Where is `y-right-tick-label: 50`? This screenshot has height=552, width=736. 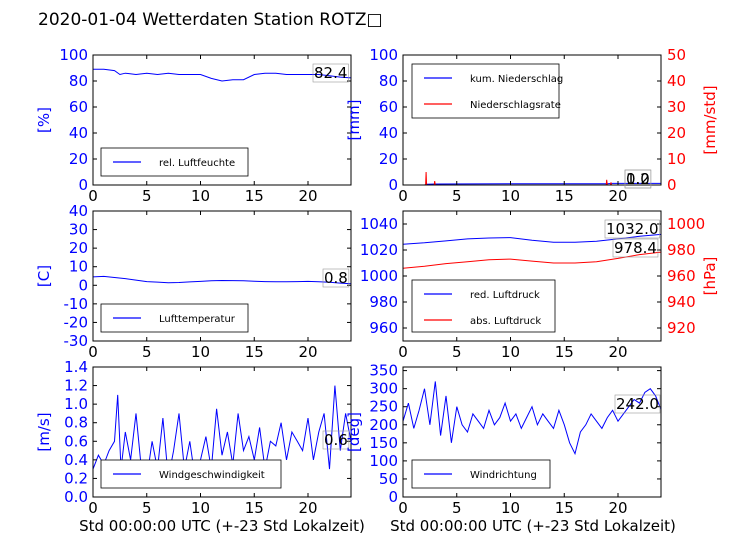 y-right-tick-label: 50 is located at coordinates (676, 55).